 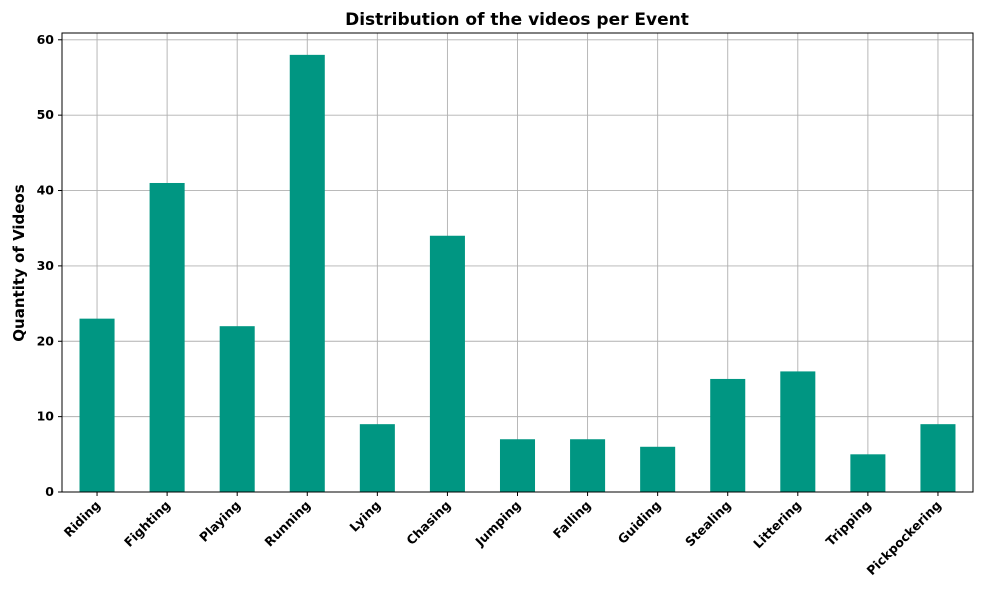 I want to click on bar-fighting, so click(x=167, y=337).